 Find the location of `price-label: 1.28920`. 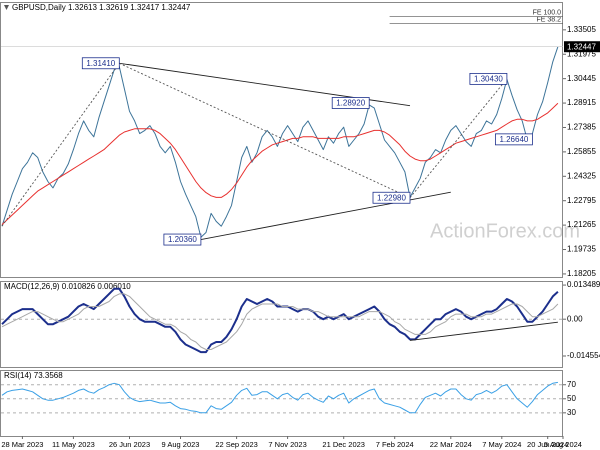

price-label: 1.28920 is located at coordinates (350, 103).